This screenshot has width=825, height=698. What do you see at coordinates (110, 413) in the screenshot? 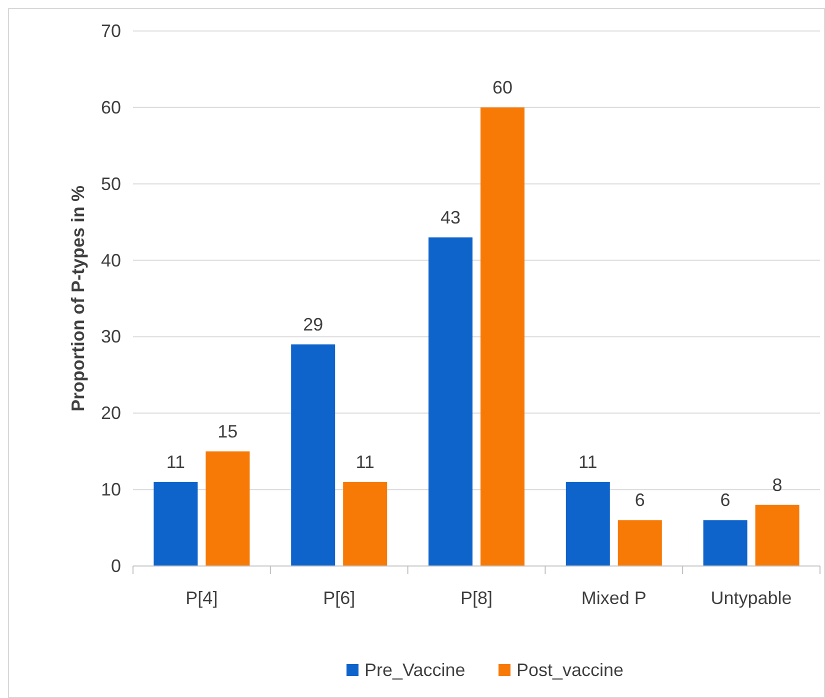
I see `y-tick-label: 20` at bounding box center [110, 413].